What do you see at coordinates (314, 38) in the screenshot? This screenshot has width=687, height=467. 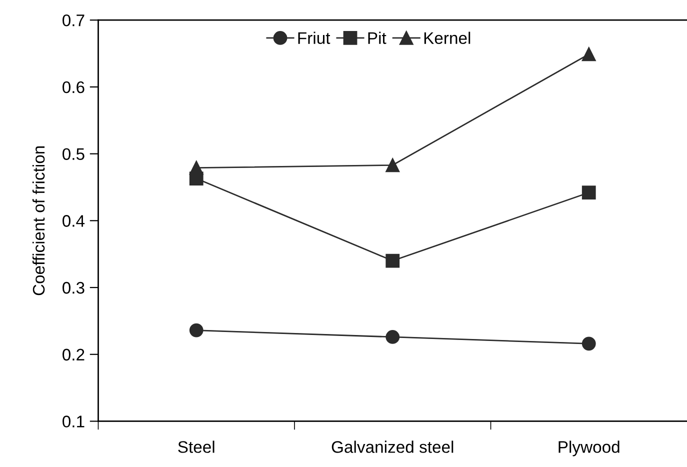 I see `legend-label: Friut` at bounding box center [314, 38].